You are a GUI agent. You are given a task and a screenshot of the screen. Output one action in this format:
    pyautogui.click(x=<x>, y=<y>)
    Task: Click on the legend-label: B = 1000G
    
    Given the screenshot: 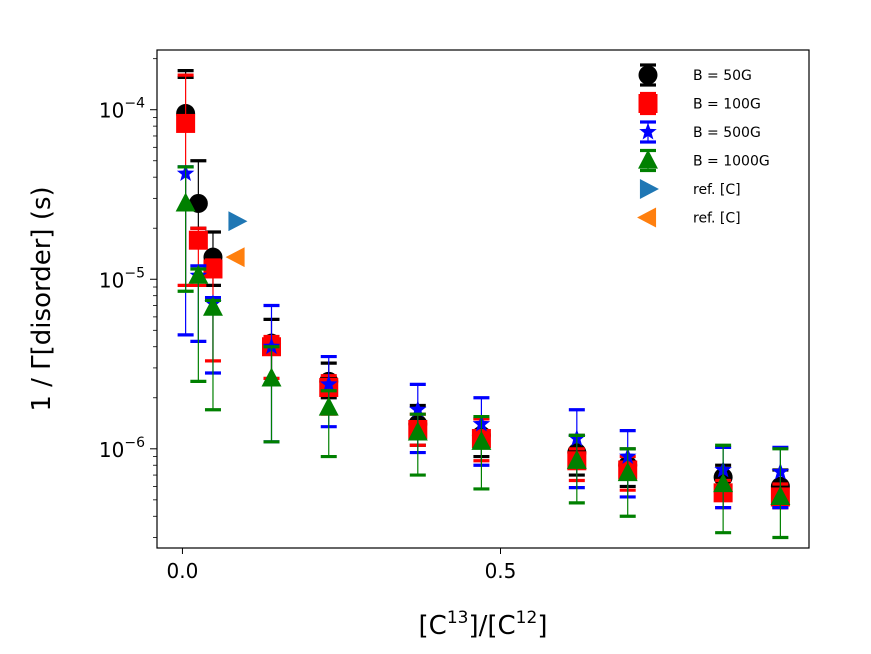 What is the action you would take?
    pyautogui.click(x=731, y=162)
    